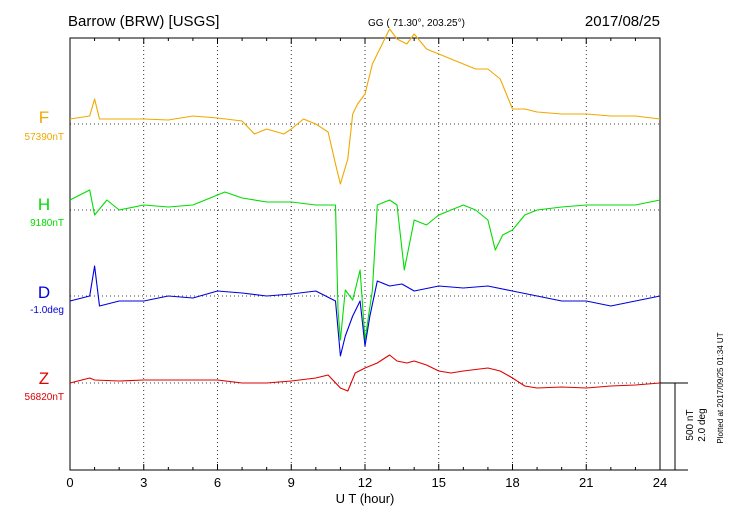 This screenshot has height=520, width=730. Describe the element at coordinates (365, 311) in the screenshot. I see `trace-d` at that location.